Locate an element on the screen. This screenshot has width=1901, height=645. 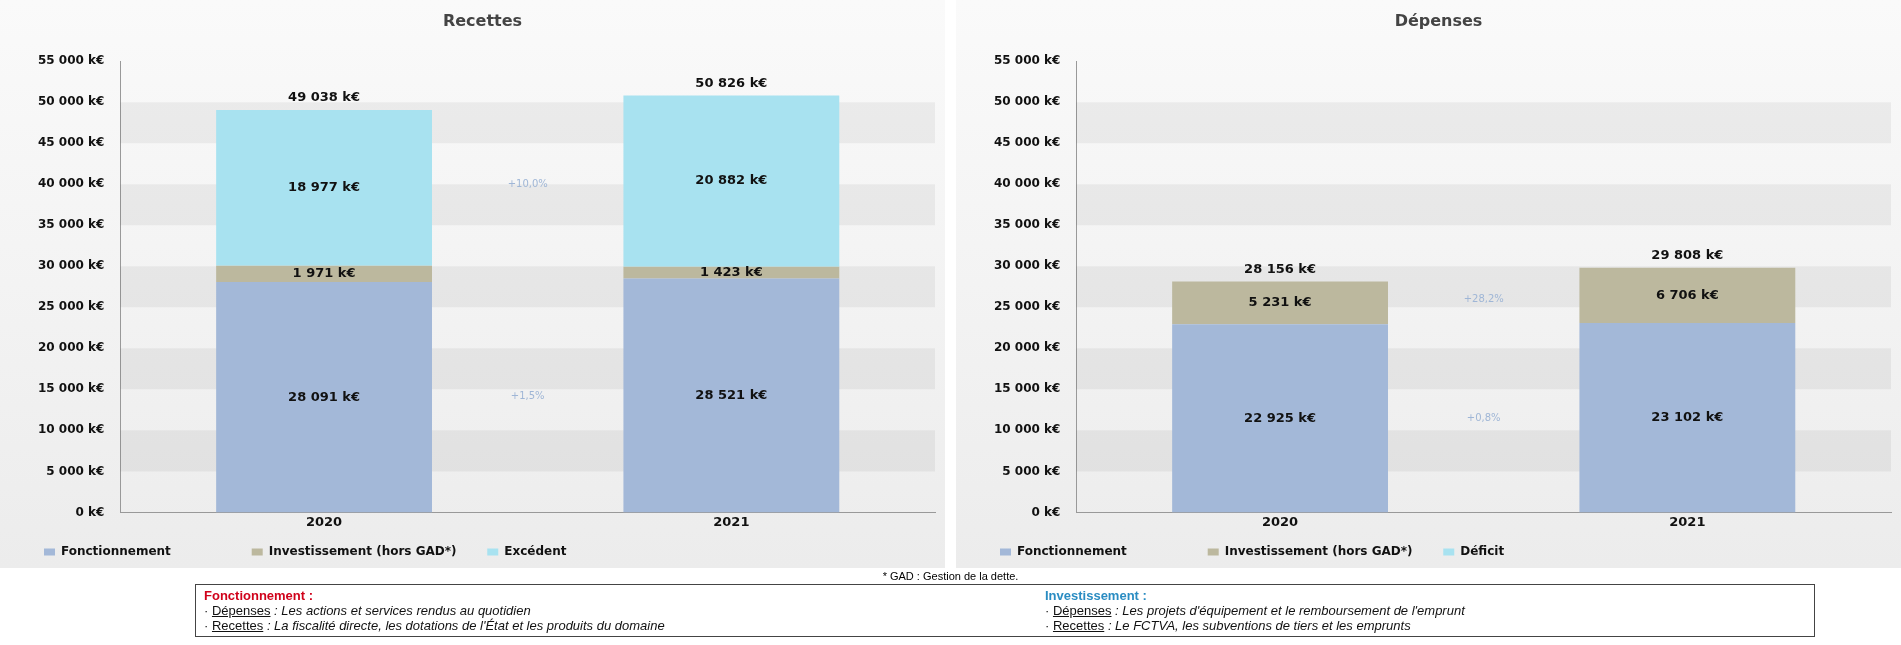
data-label: 22 925 k€ is located at coordinates (1280, 417).